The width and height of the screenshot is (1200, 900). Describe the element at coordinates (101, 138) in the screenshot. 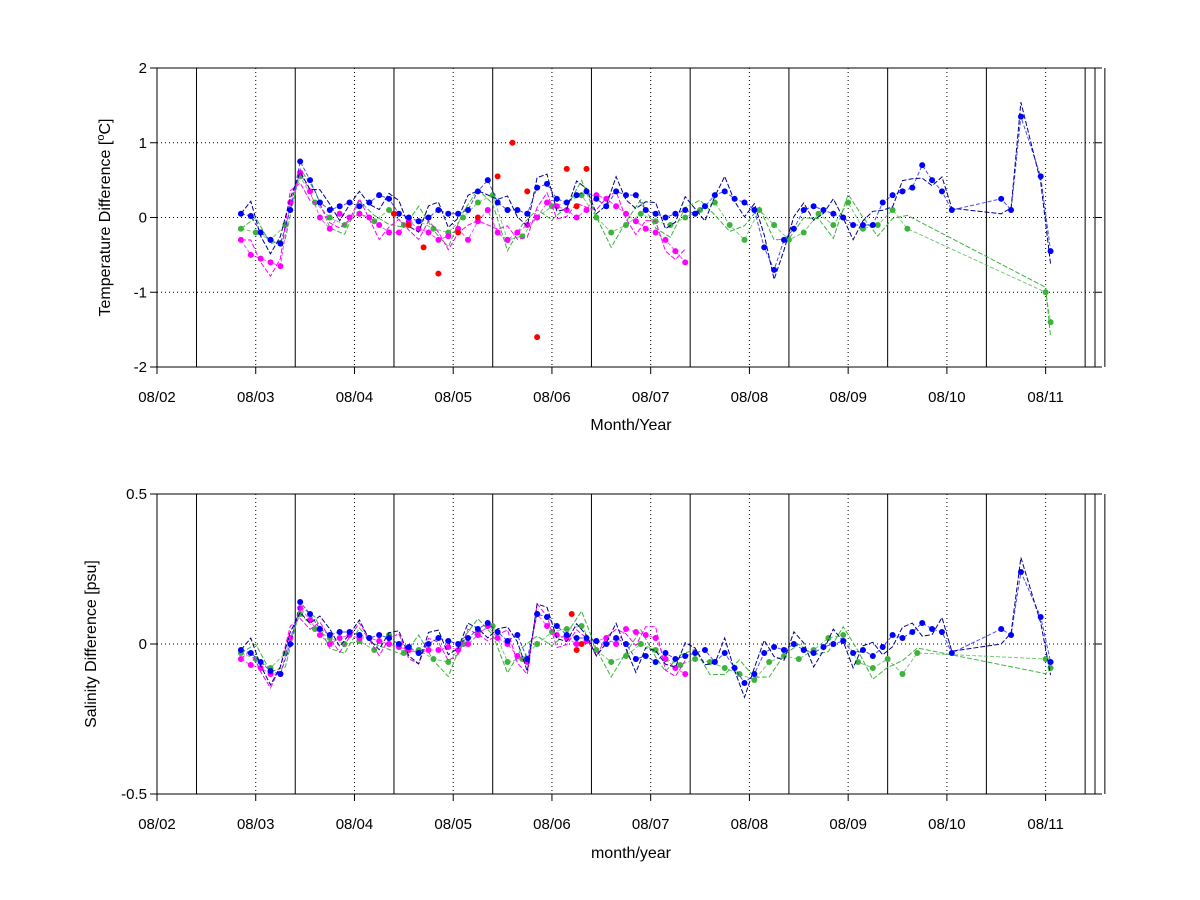

I see `y-axis-label-superscript: o` at that location.